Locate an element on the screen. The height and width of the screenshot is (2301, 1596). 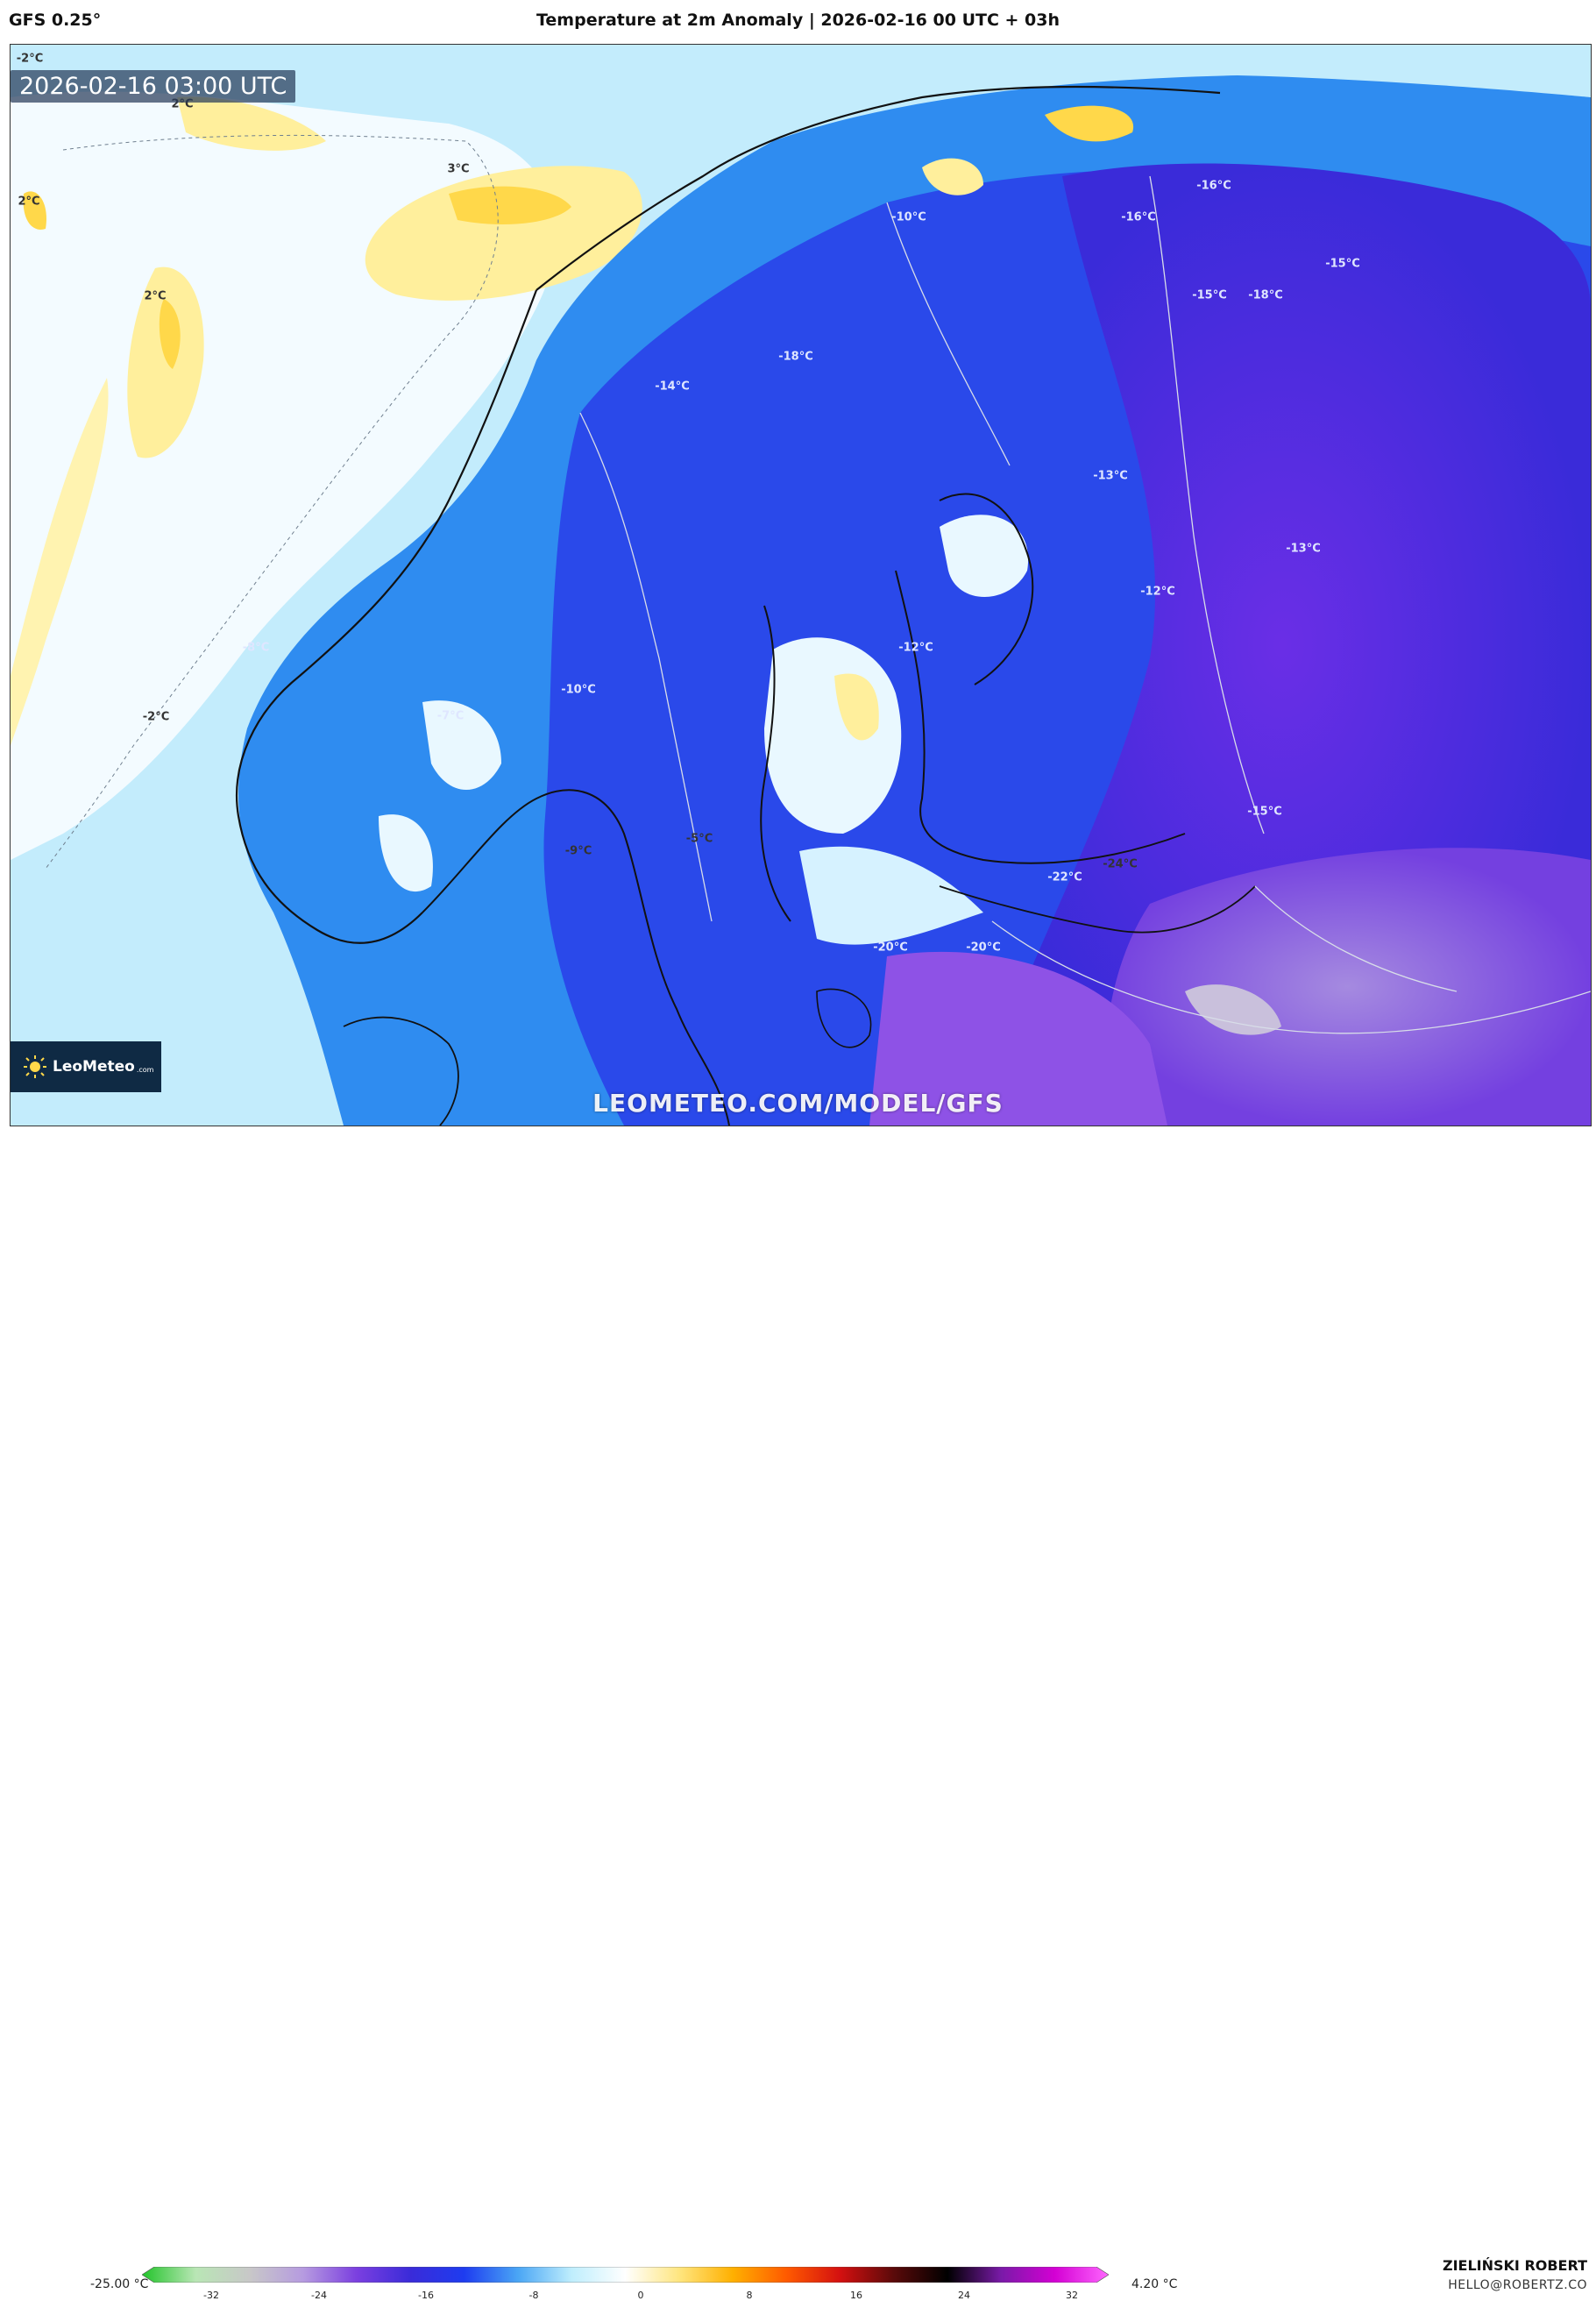
colorbar-tick: 8 is located at coordinates (749, 2295).